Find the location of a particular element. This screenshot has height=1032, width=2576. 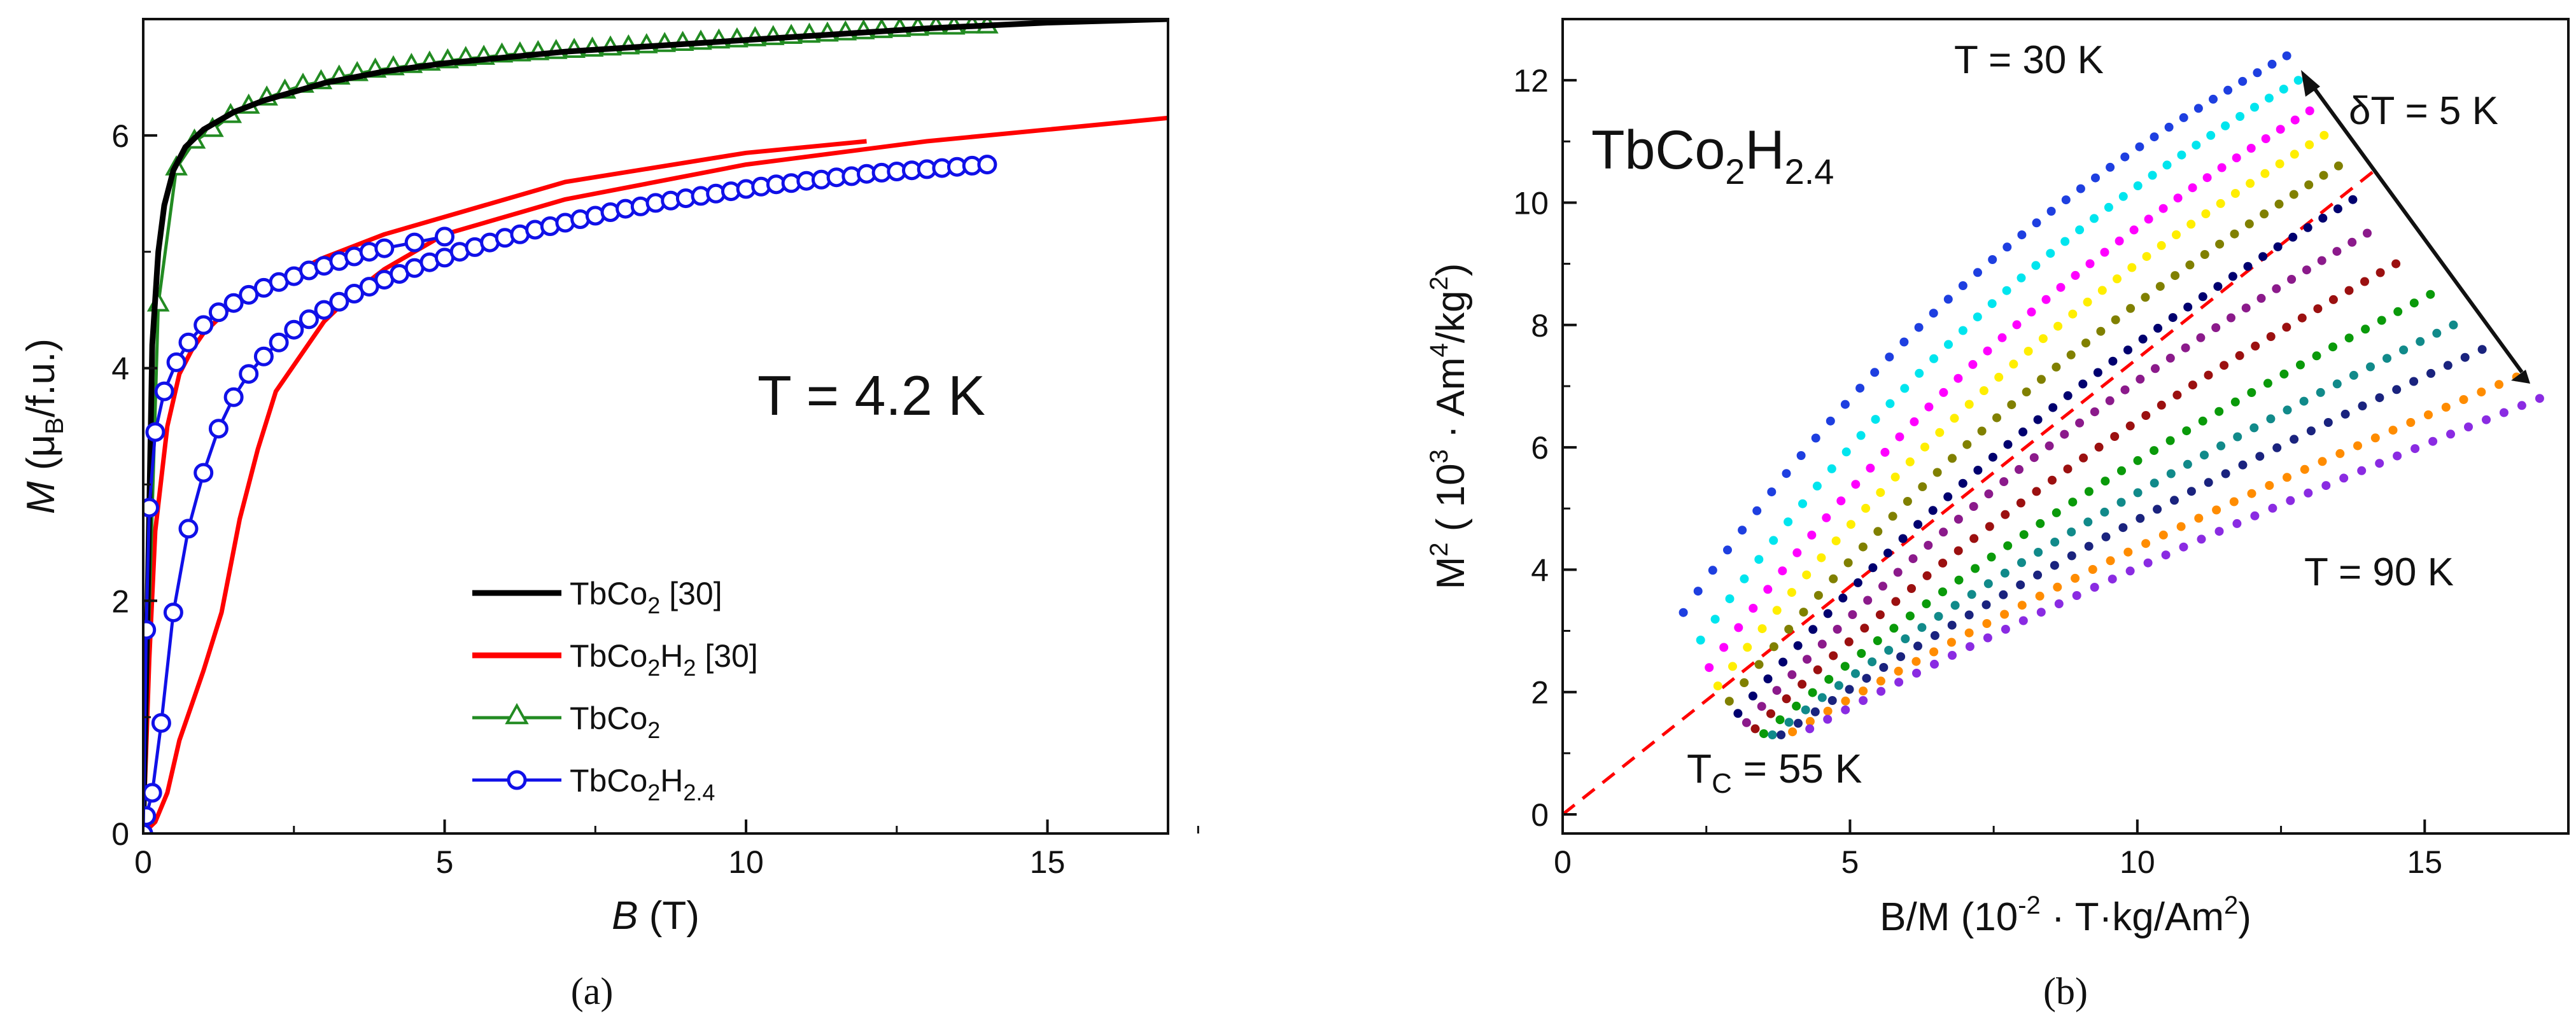

panel-b-isotherm-30K is located at coordinates (1985, 334).